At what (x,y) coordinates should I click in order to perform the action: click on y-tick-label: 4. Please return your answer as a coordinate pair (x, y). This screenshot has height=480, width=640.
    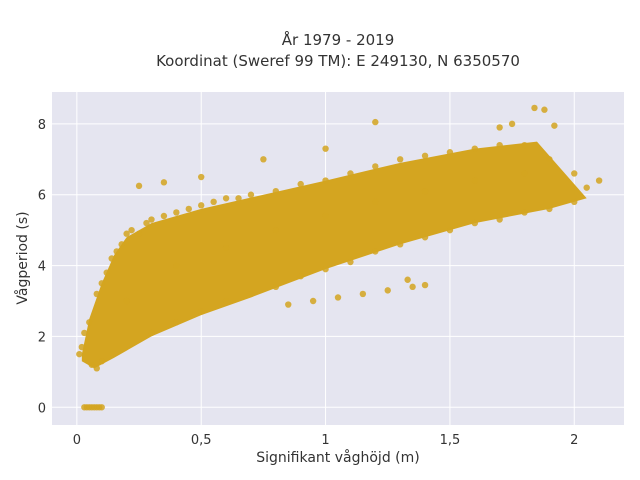
    Looking at the image, I should click on (42, 267).